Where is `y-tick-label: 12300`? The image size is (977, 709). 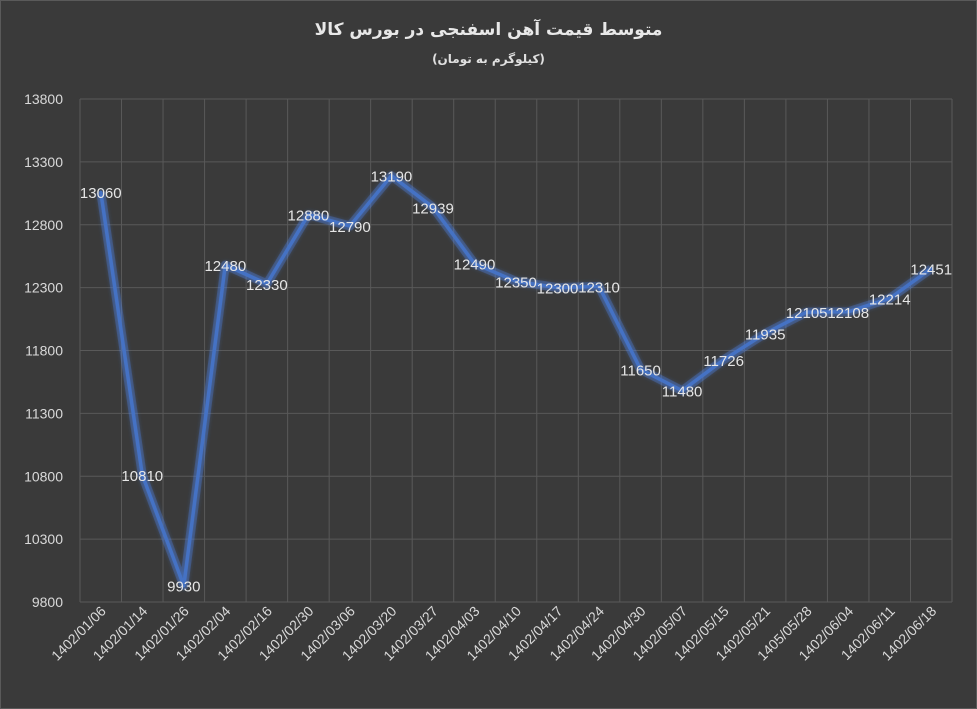 y-tick-label: 12300 is located at coordinates (43, 288).